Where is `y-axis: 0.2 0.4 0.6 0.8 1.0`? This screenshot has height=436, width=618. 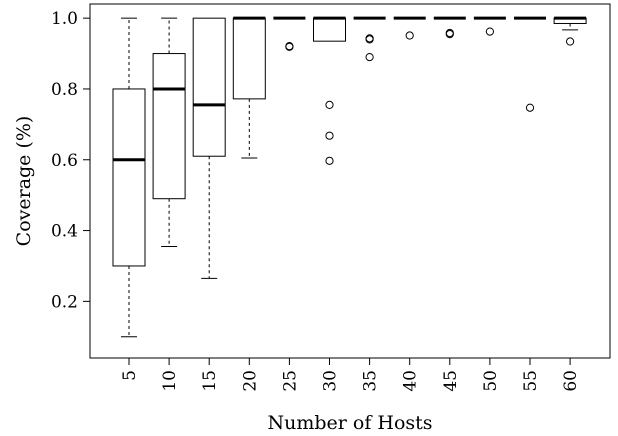
y-axis: 0.2 0.4 0.6 0.8 1.0 is located at coordinates (70, 160).